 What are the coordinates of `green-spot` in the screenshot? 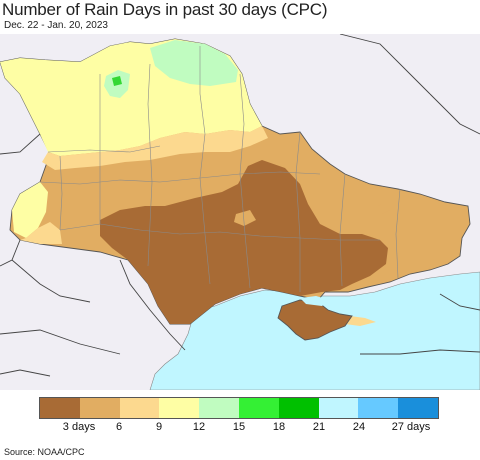 It's located at (117, 81).